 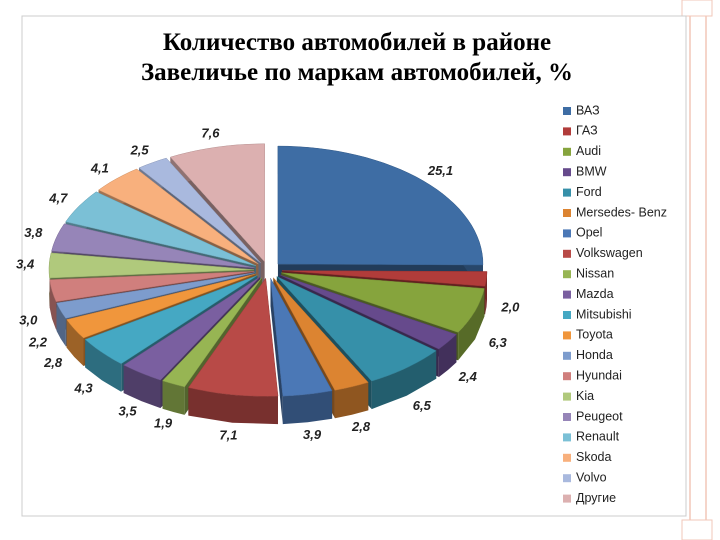 I want to click on slice-wall, so click(x=276, y=351).